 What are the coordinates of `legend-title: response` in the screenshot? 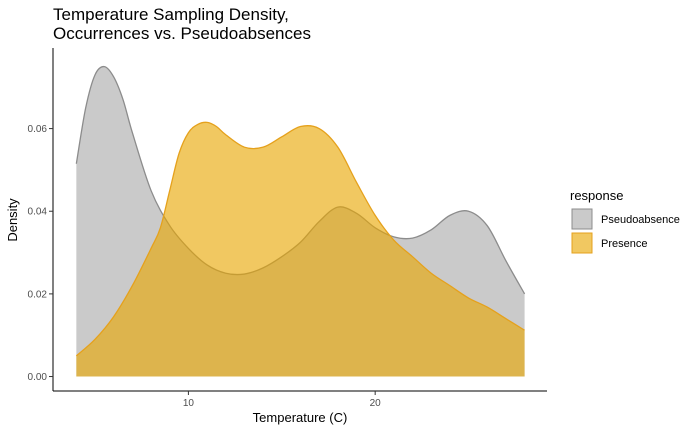 It's located at (596, 195).